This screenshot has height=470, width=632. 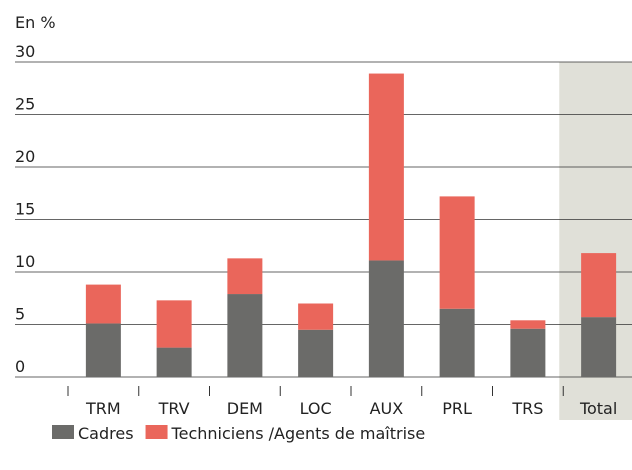 What do you see at coordinates (457, 408) in the screenshot?
I see `x-tick-label: PRL` at bounding box center [457, 408].